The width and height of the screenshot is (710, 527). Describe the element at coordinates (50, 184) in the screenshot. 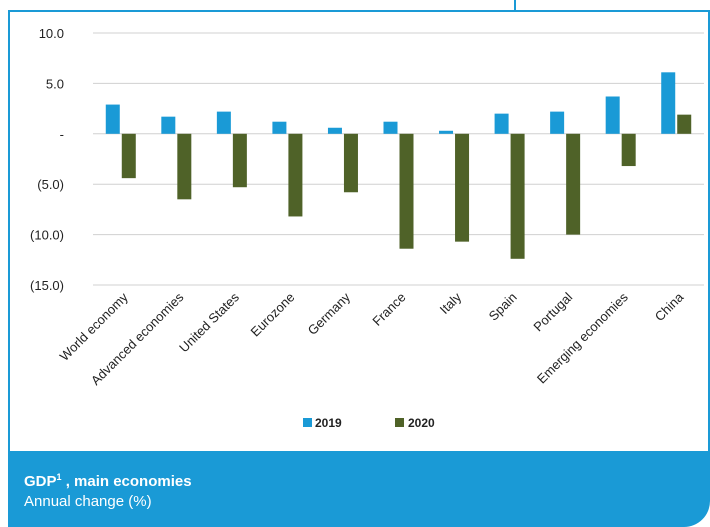

I see `y-tick-label: (5.0)` at that location.